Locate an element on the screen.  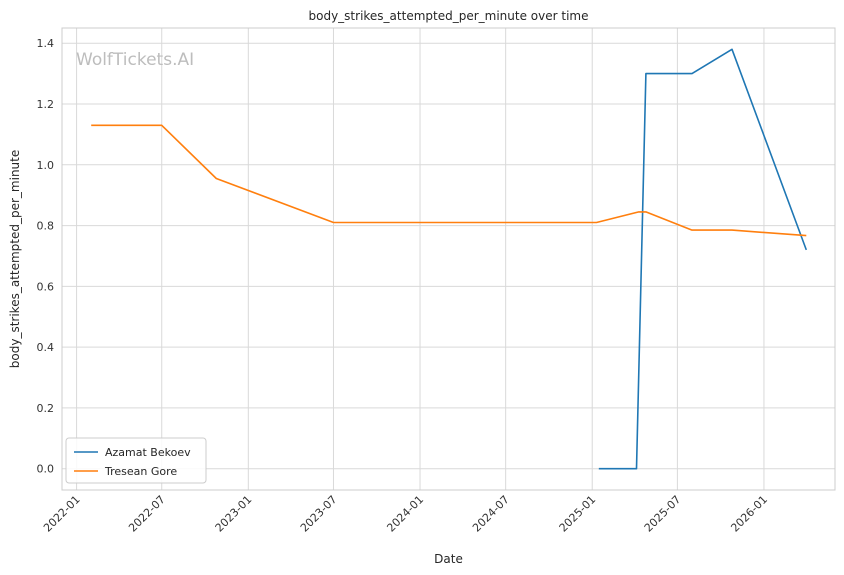
watermark: WolfTickets.AI is located at coordinates (135, 60).